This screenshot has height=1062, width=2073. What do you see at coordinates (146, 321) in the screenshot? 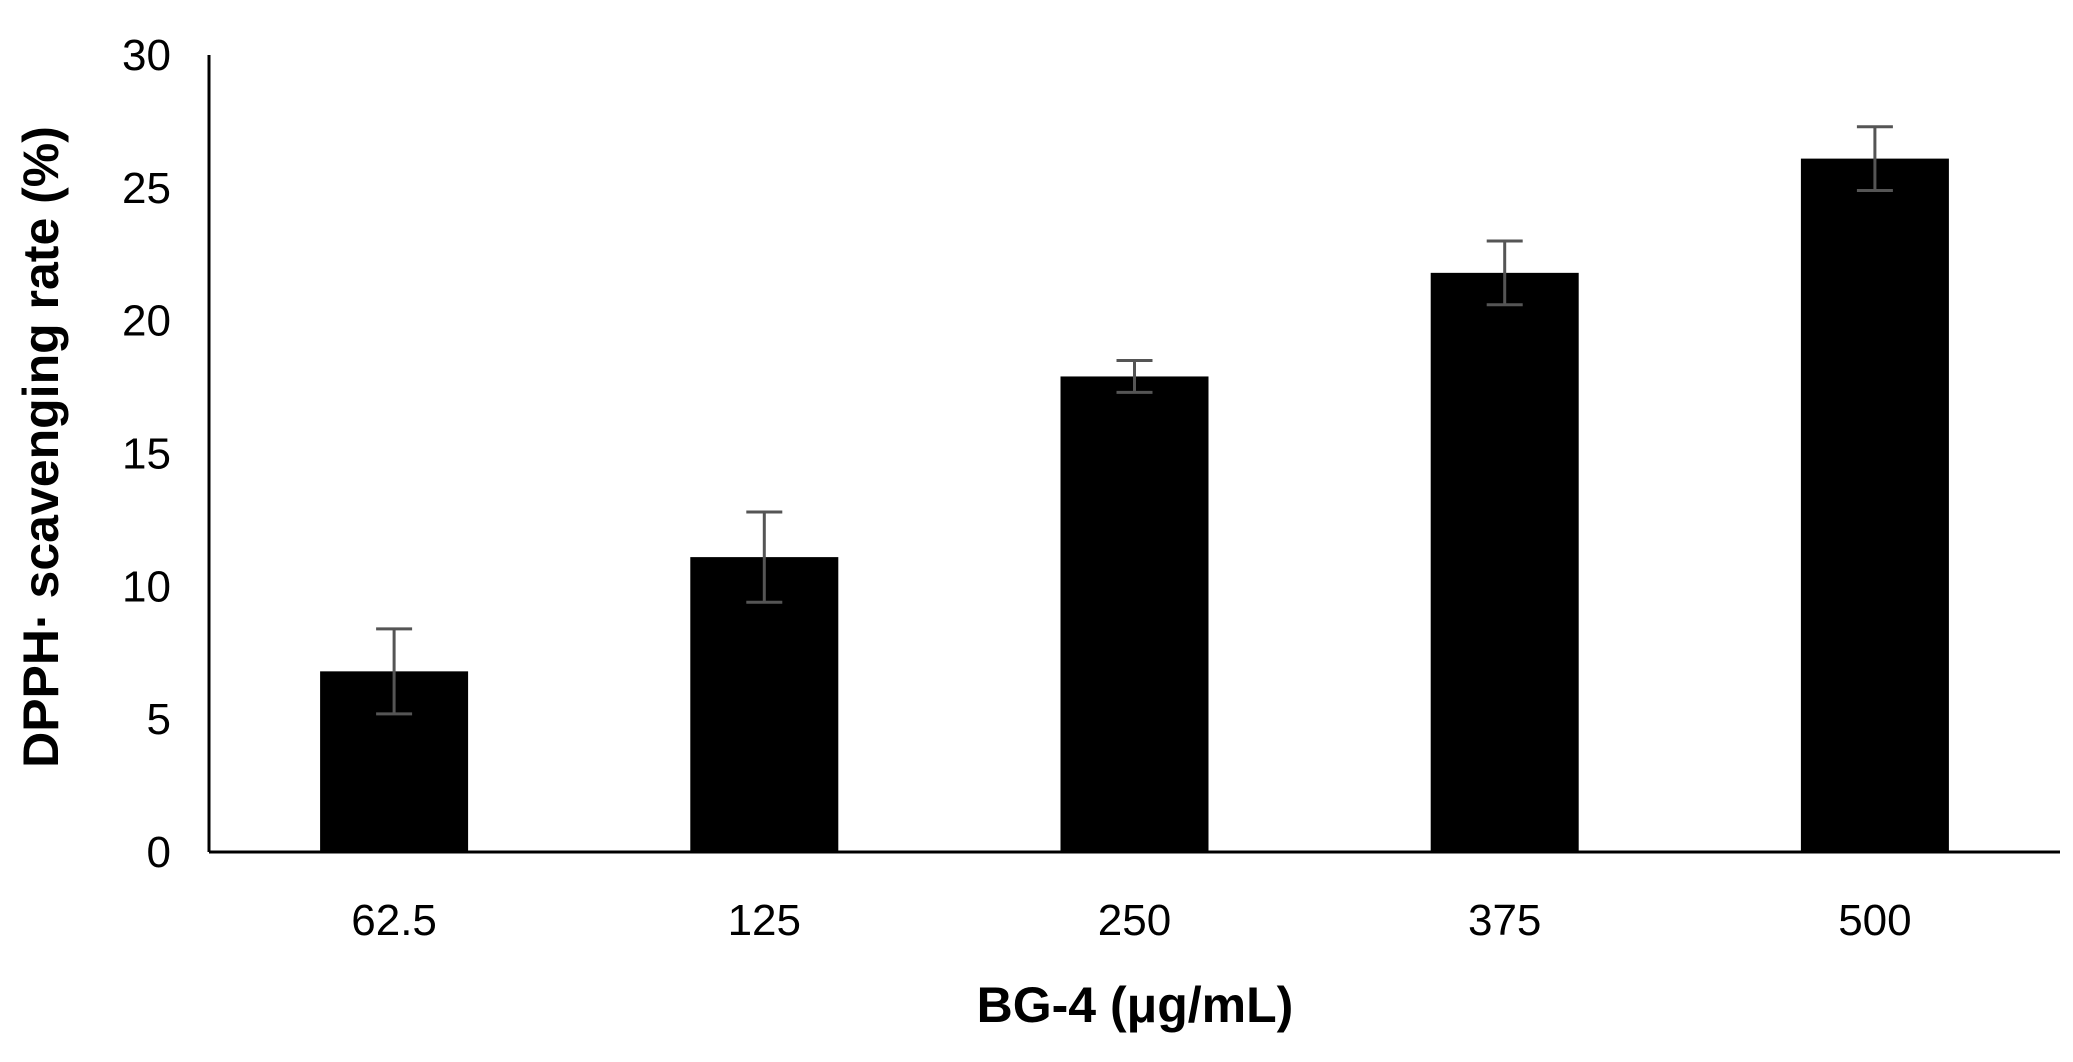
I see `y-tick-label: 20` at bounding box center [146, 321].